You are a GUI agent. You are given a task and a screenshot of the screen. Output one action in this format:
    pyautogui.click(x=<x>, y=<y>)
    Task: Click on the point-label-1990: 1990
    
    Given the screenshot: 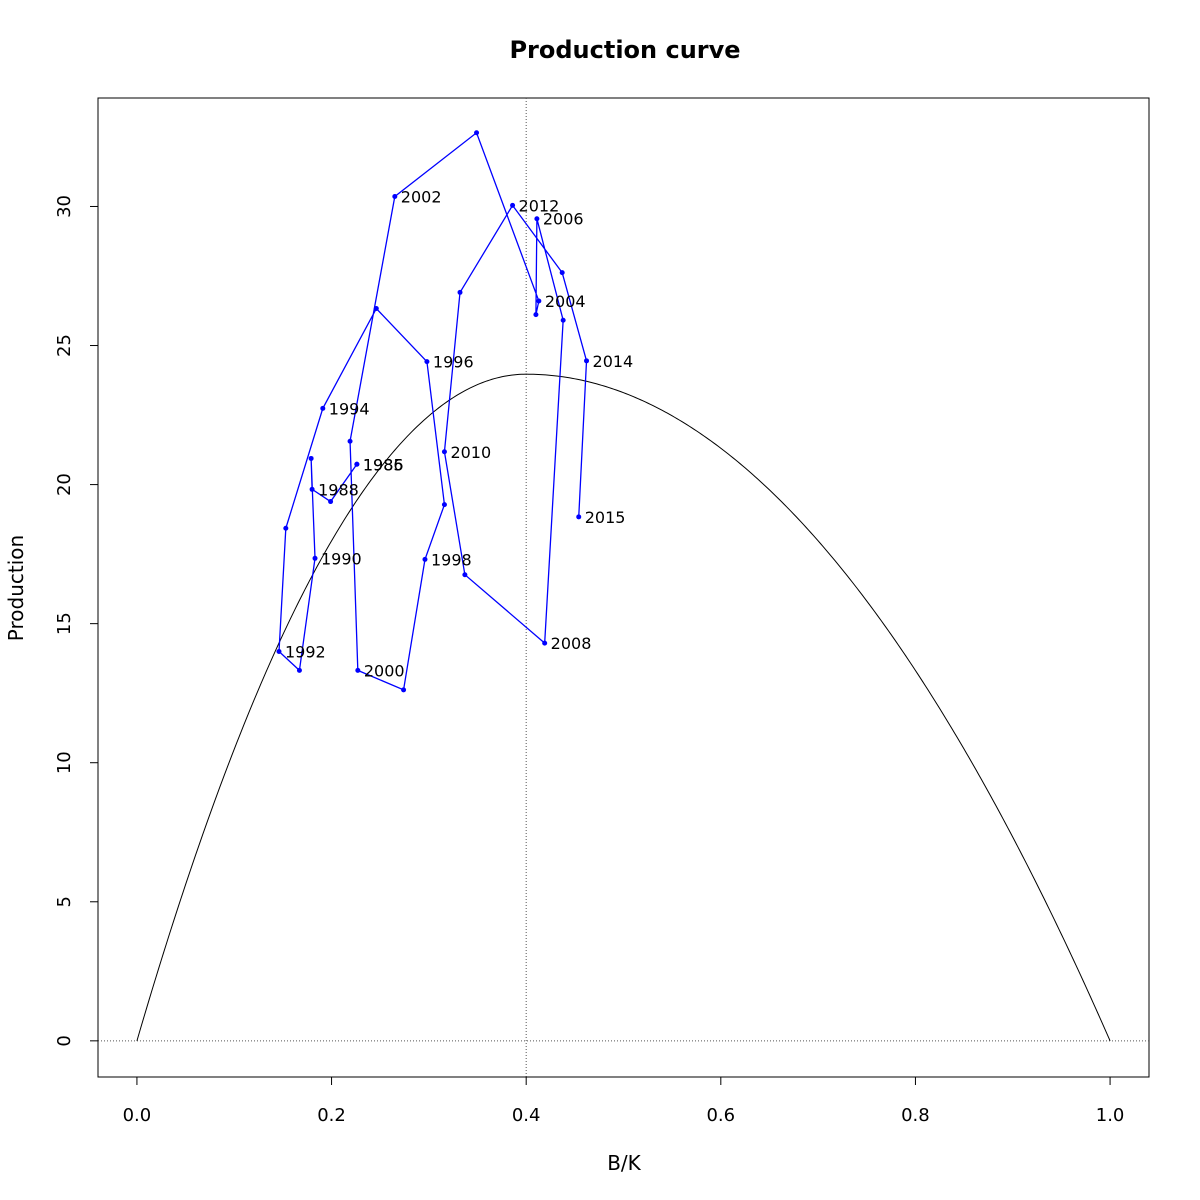 What is the action you would take?
    pyautogui.click(x=341, y=558)
    